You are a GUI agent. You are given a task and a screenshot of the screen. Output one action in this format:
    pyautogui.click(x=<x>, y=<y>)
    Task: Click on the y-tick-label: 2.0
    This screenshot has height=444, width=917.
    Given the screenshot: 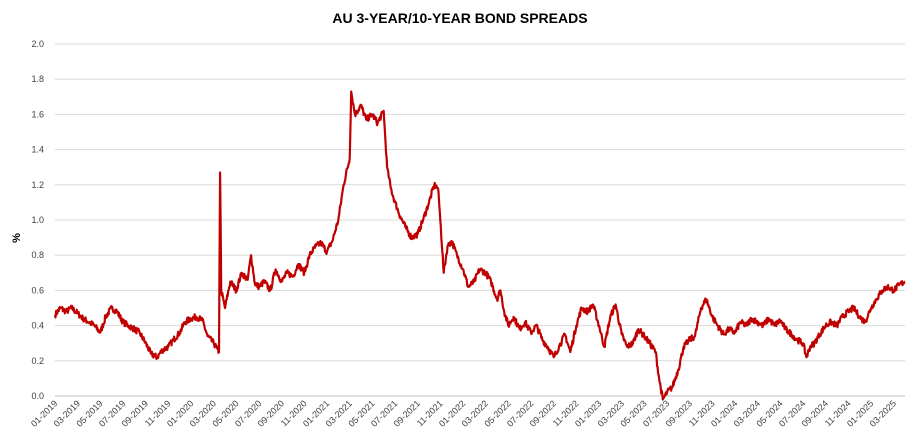 What is the action you would take?
    pyautogui.click(x=37, y=44)
    